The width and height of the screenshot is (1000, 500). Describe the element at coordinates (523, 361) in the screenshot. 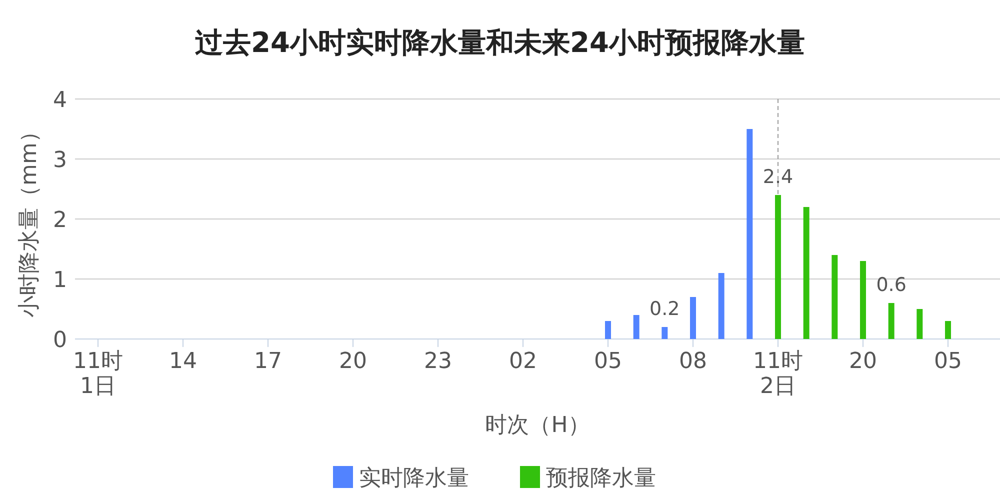

I see `x-tick-label: 02` at that location.